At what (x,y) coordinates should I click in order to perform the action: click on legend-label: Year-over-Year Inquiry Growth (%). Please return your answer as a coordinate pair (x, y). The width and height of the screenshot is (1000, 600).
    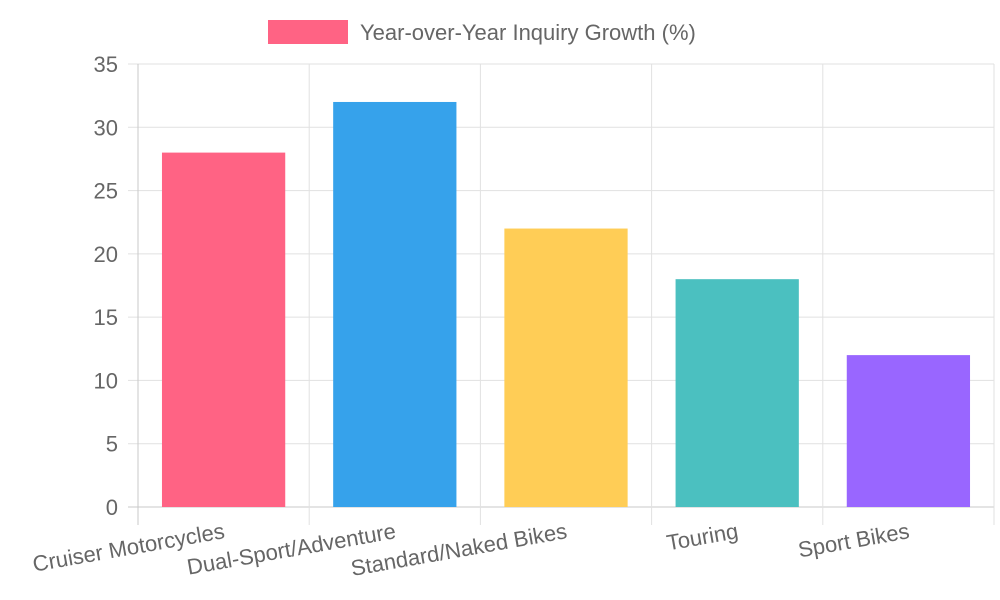
    Looking at the image, I should click on (528, 32).